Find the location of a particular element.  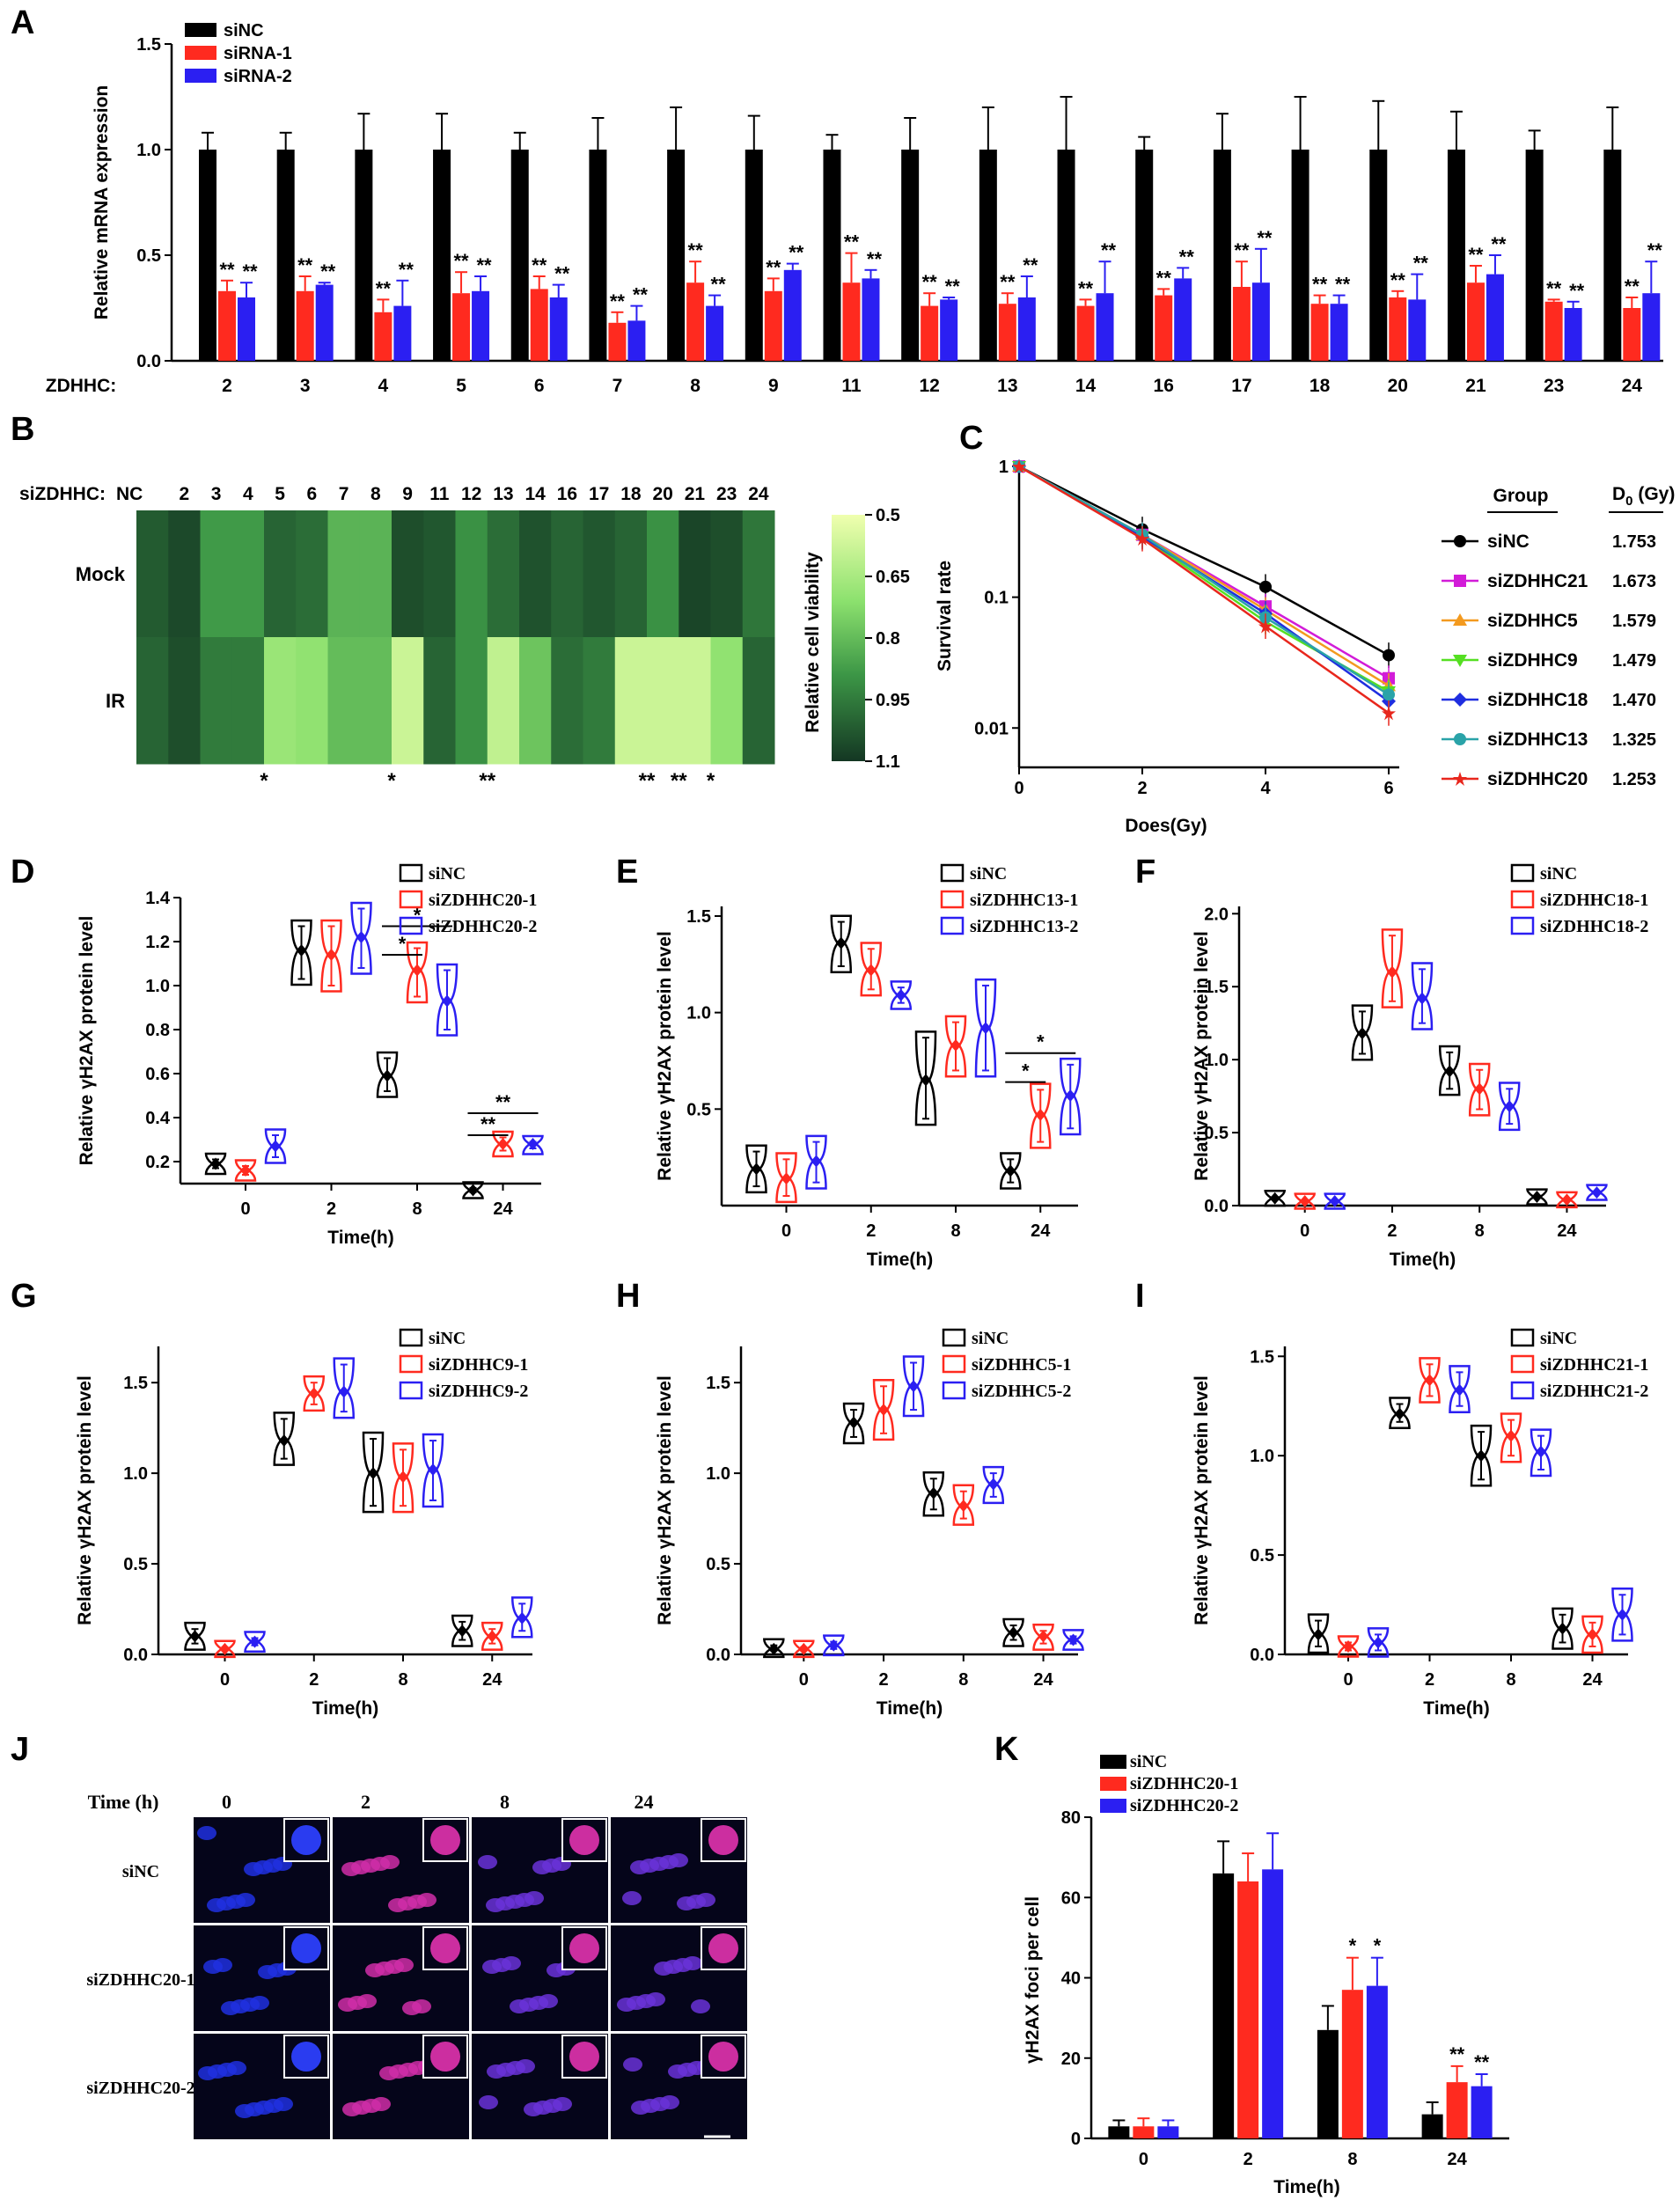

x-axis-label: ZDHHC: is located at coordinates (81, 386).